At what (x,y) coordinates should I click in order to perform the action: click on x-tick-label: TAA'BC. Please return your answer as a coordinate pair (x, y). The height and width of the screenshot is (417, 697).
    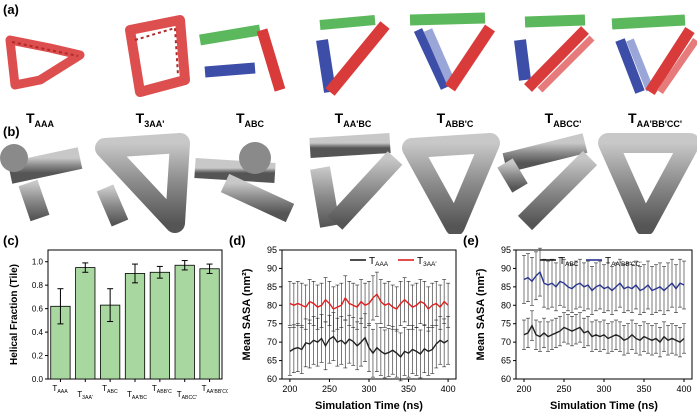
    Looking at the image, I should click on (137, 395).